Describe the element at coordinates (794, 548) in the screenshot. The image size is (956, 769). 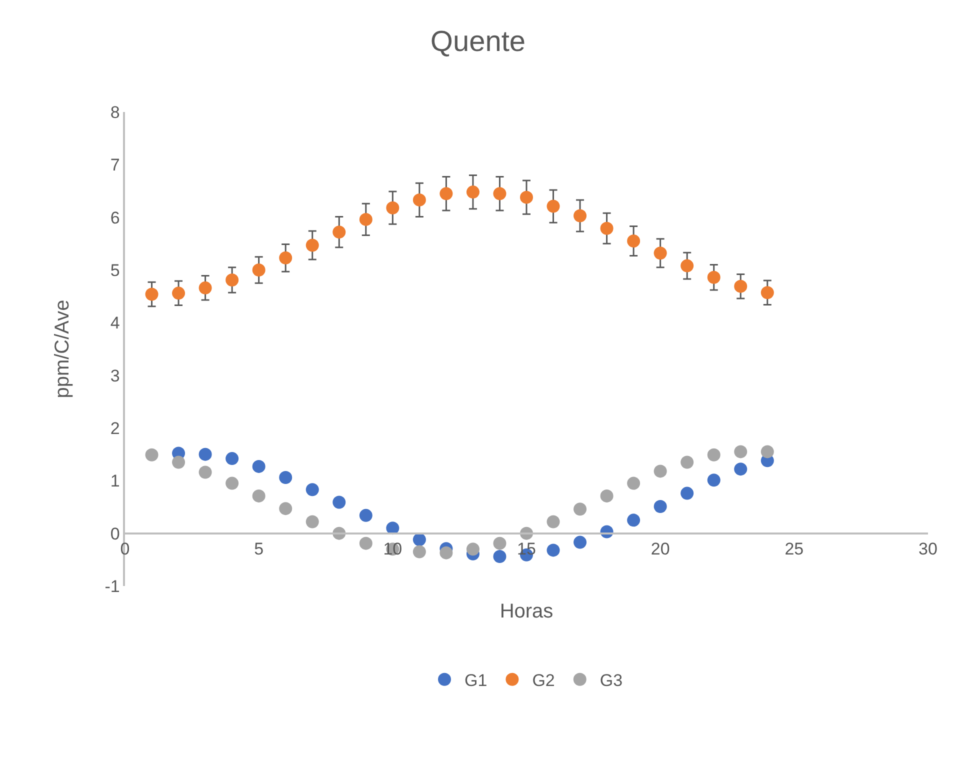
I see `x-tick-label: 25` at that location.